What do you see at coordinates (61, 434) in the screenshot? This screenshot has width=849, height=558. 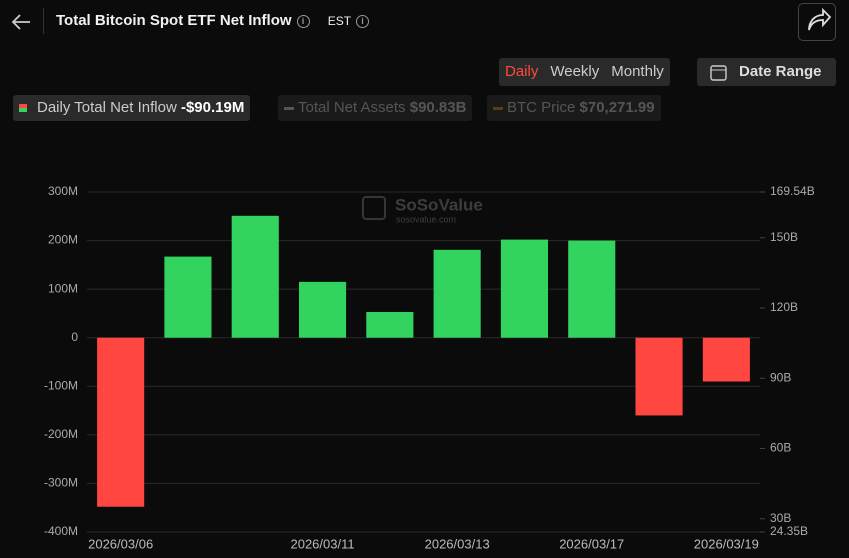 I see `y-tick-label: -200M` at bounding box center [61, 434].